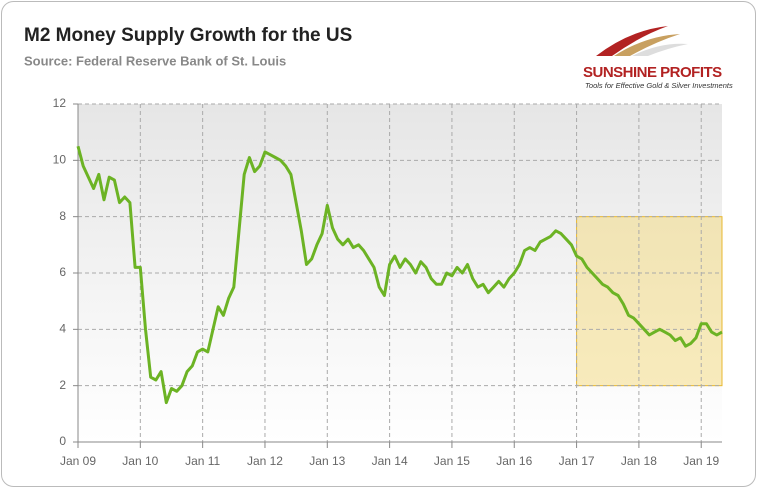  I want to click on x-tick-label: Jan 13, so click(327, 461).